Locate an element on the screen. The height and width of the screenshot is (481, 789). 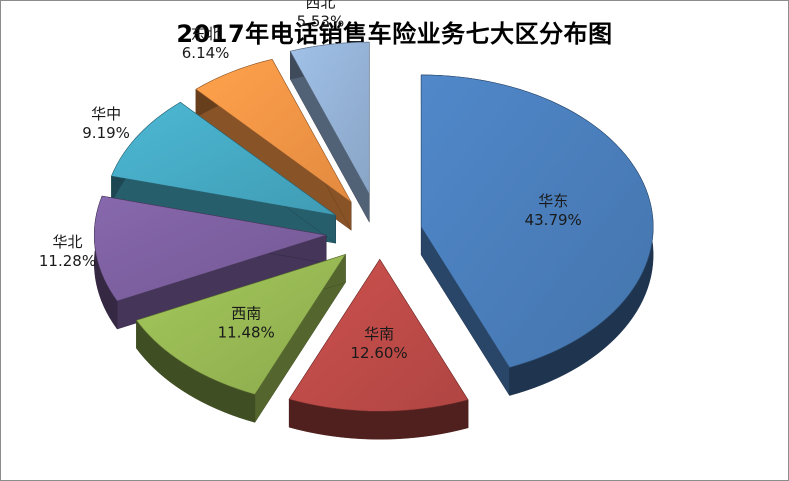
slice-label-name-1: 华南 is located at coordinates (379, 334).